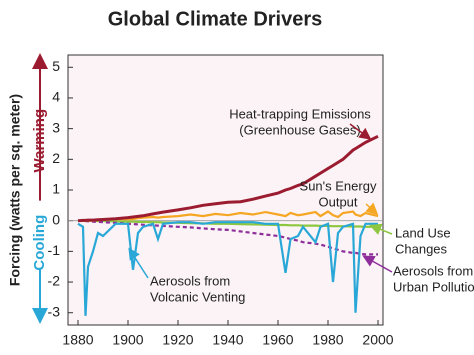  Describe the element at coordinates (177, 340) in the screenshot. I see `x-tick-label: 1920` at that location.